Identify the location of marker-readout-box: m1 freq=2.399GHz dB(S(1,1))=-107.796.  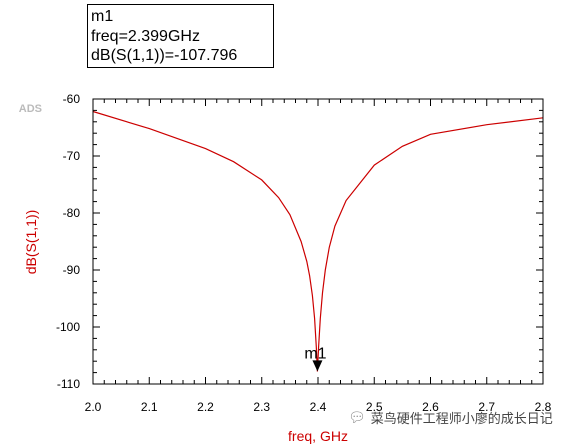
(180, 36).